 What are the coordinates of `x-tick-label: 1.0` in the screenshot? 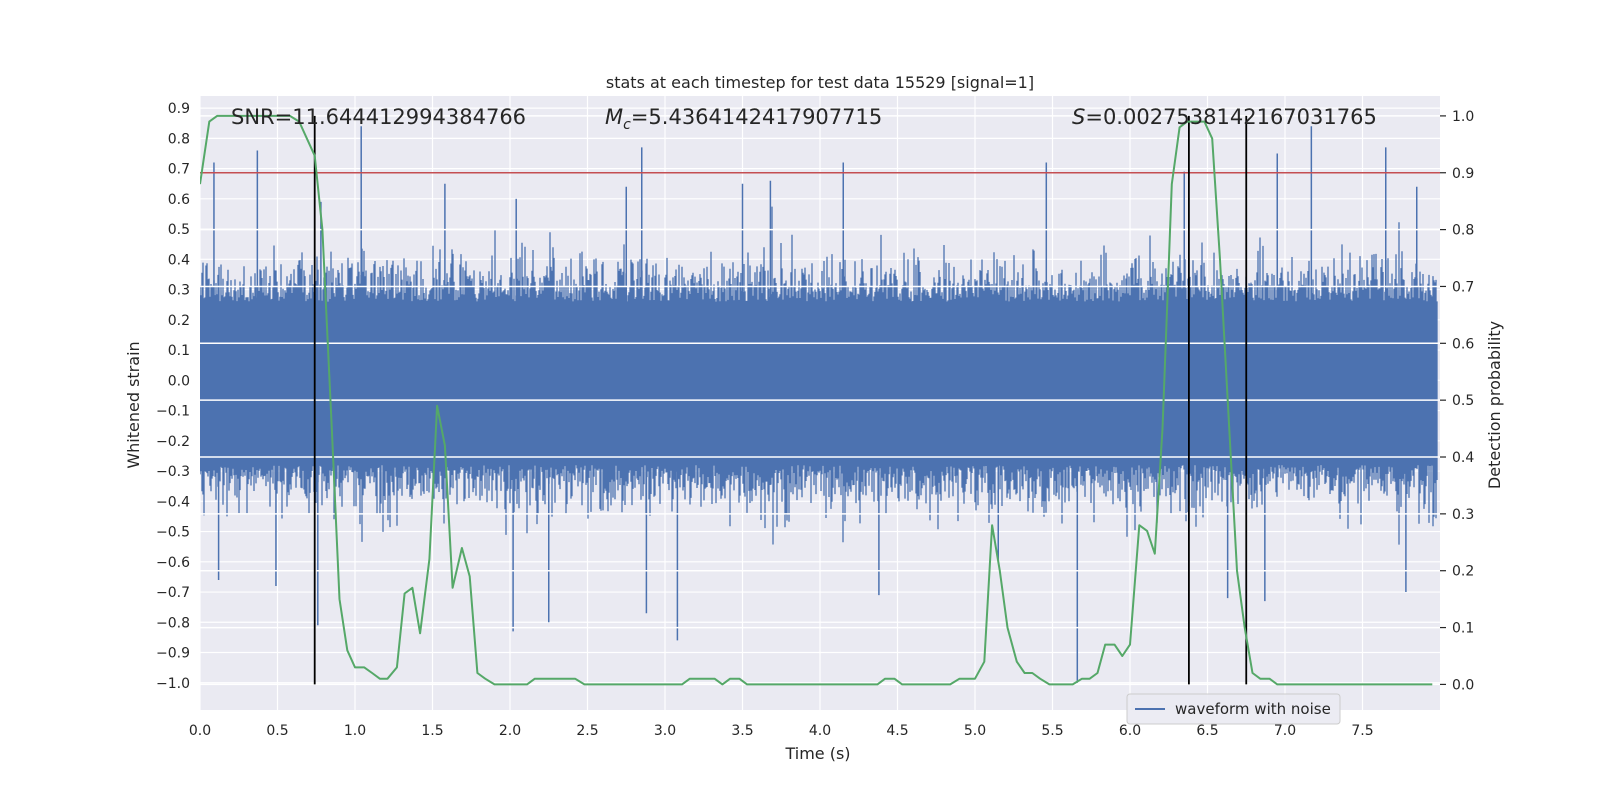 It's located at (355, 731).